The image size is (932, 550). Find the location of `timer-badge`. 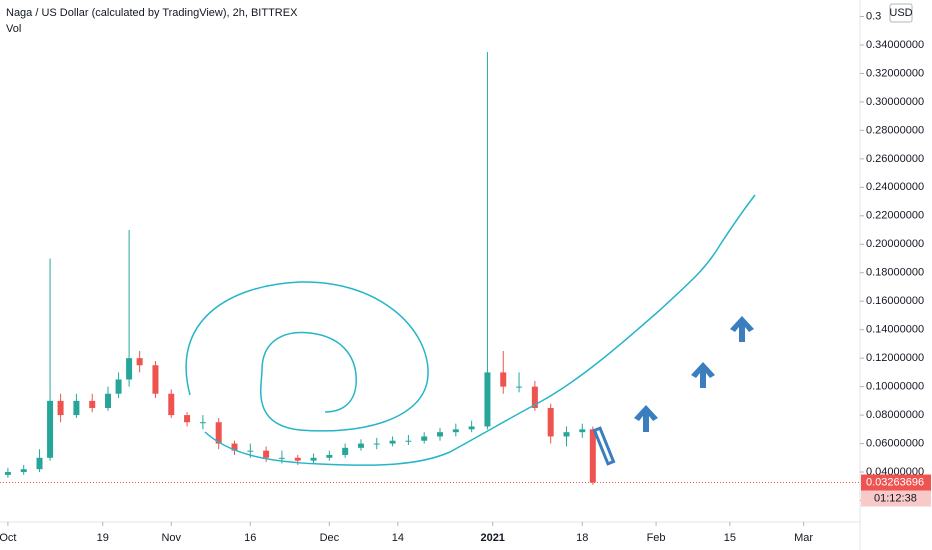

timer-badge is located at coordinates (896, 498).